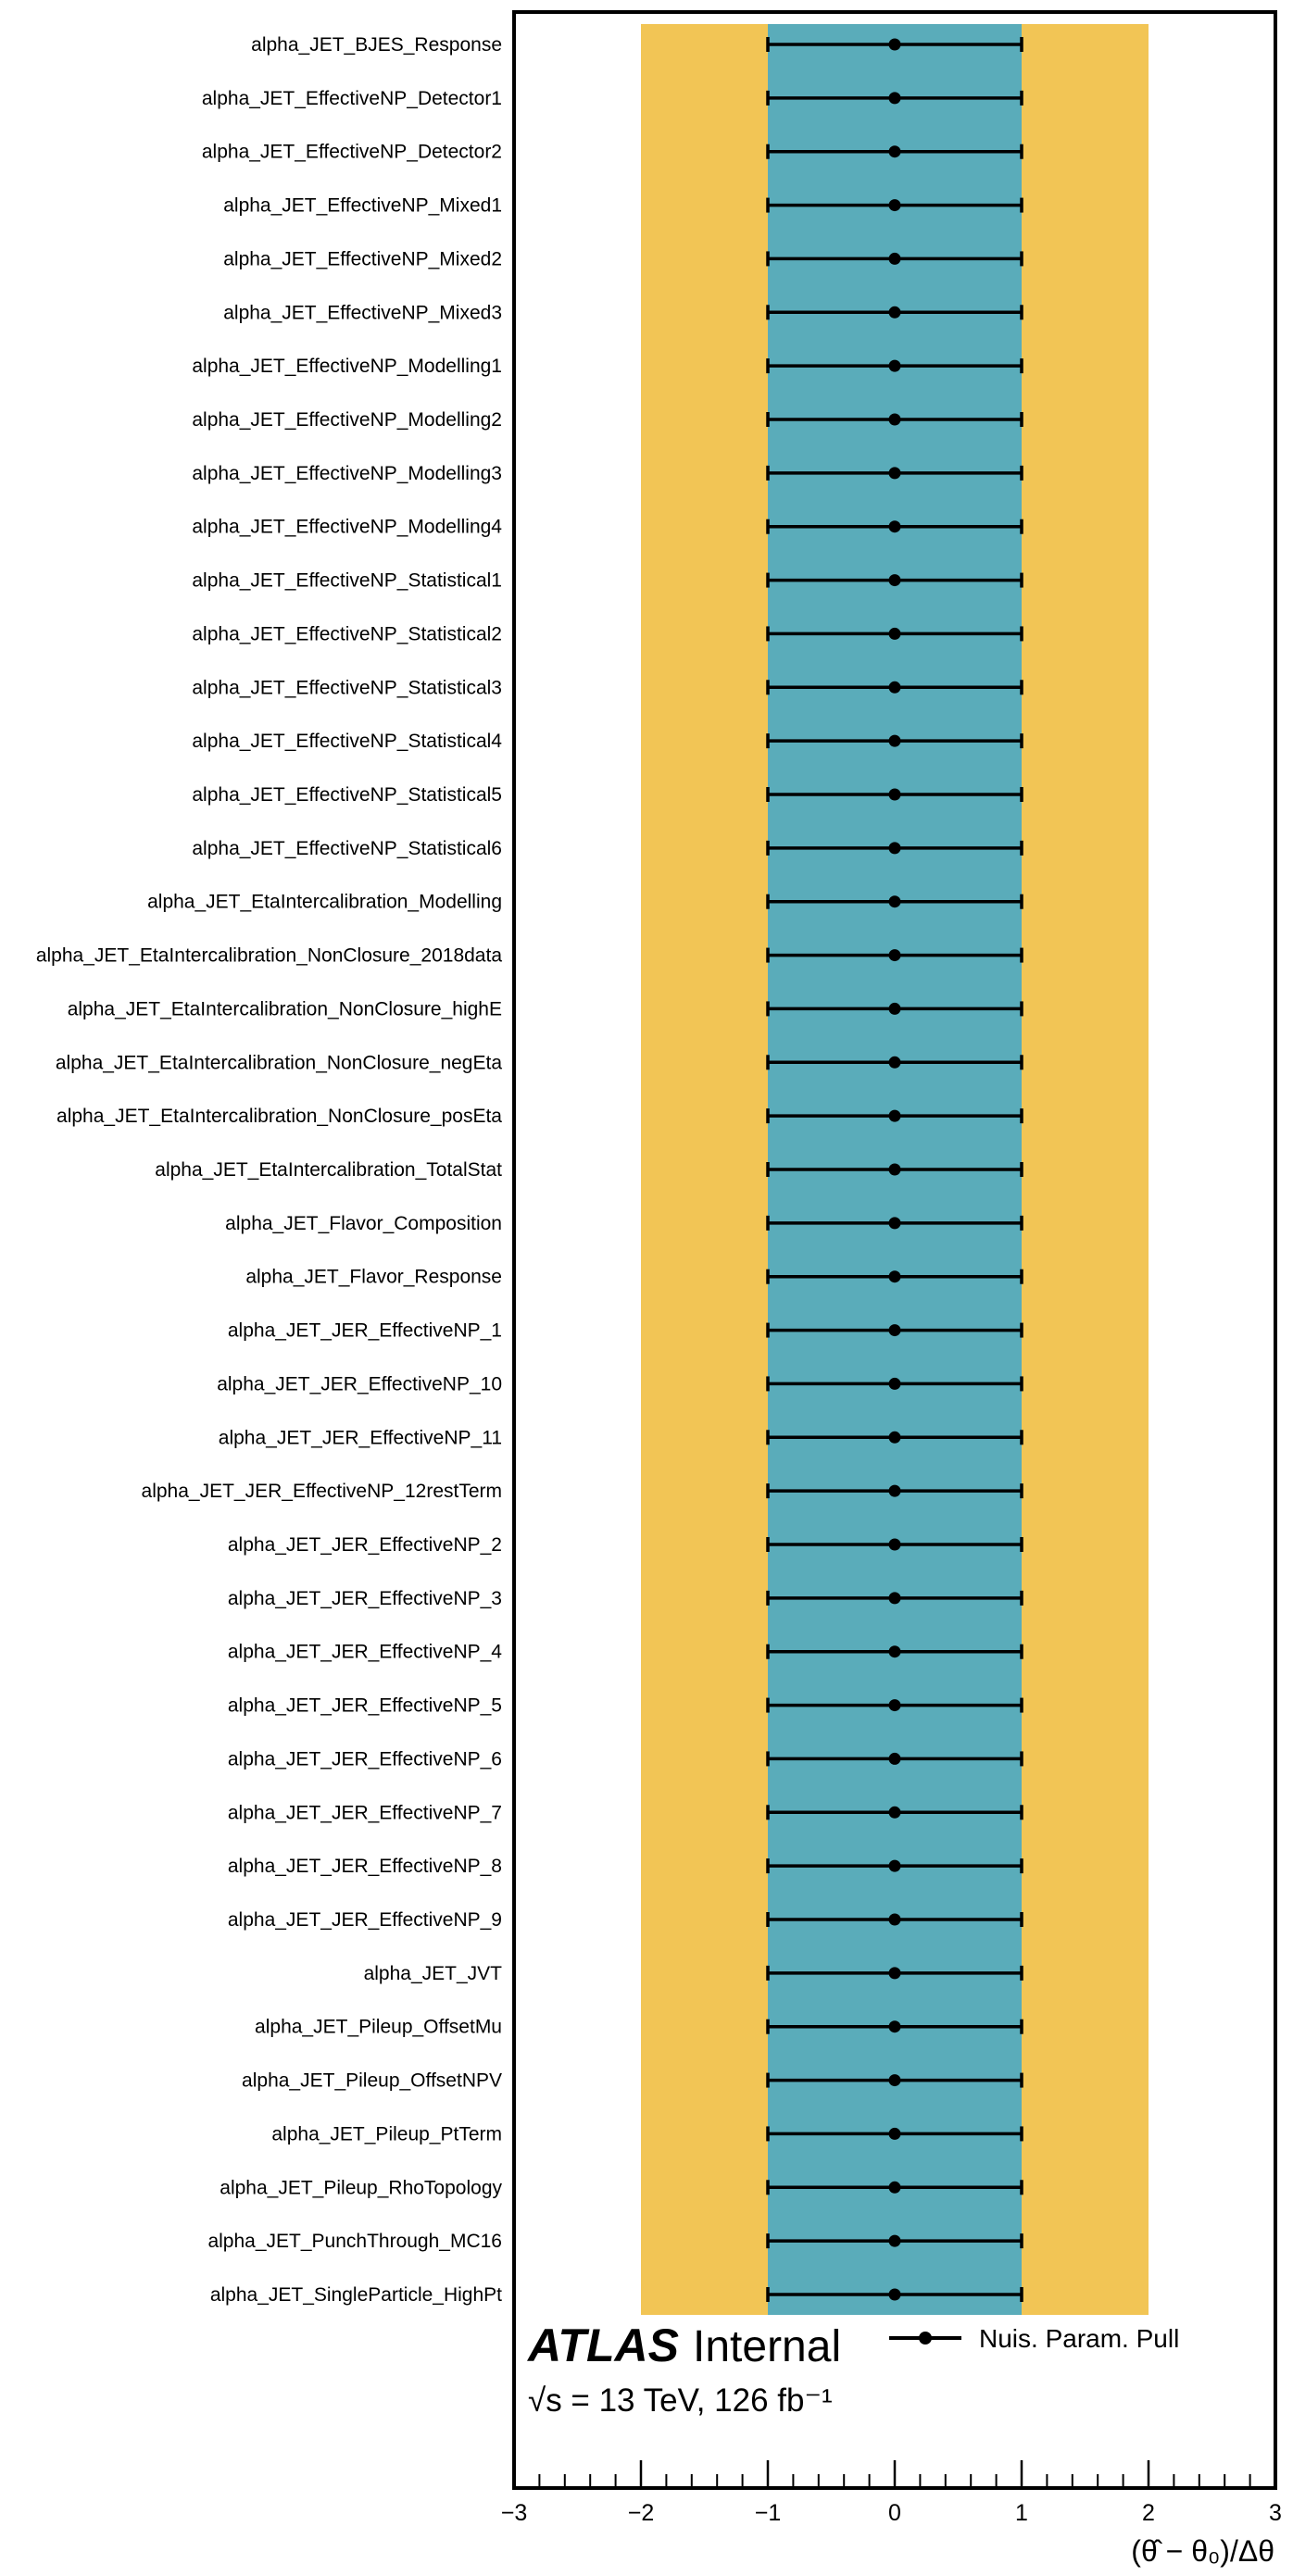  I want to click on tick-label: 0, so click(894, 2513).